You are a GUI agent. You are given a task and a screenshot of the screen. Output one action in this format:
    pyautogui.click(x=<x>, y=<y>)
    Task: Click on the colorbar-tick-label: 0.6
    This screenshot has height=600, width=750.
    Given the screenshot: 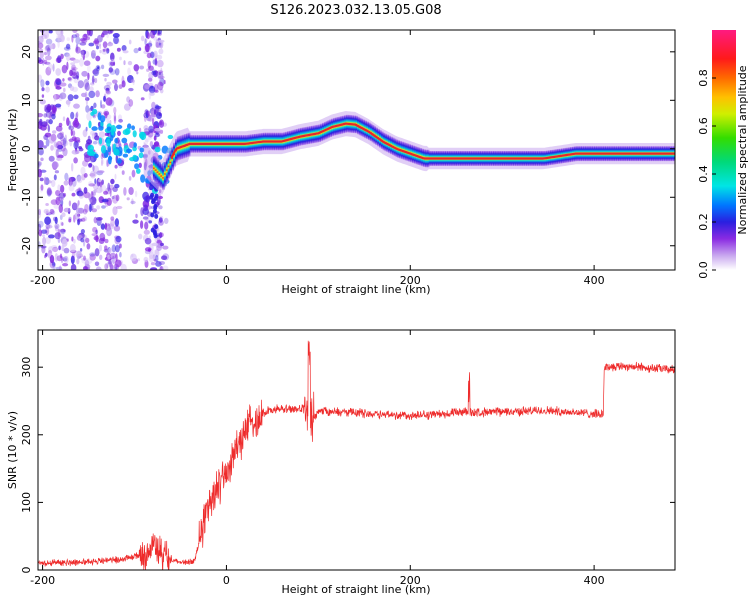 What is the action you would take?
    pyautogui.click(x=703, y=126)
    